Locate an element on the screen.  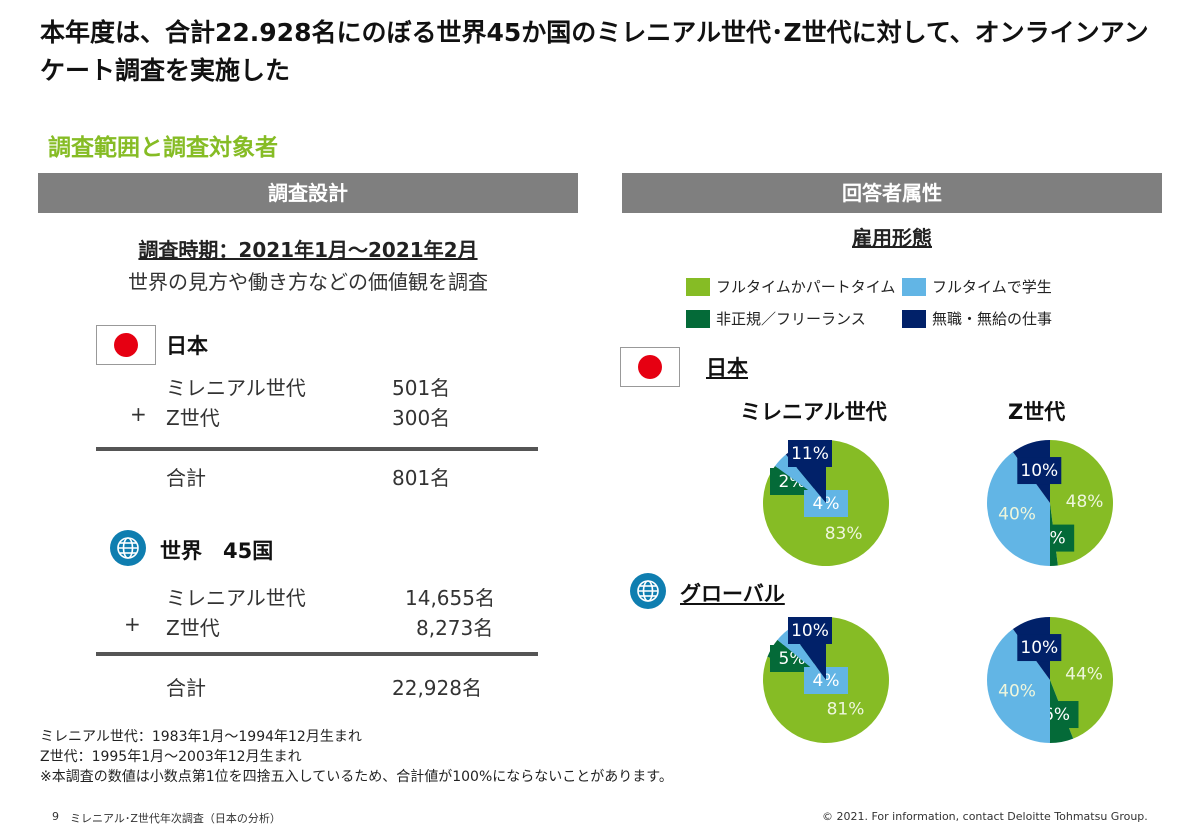
japan-millennial-label: ミレニアル世代 is located at coordinates (236, 388).